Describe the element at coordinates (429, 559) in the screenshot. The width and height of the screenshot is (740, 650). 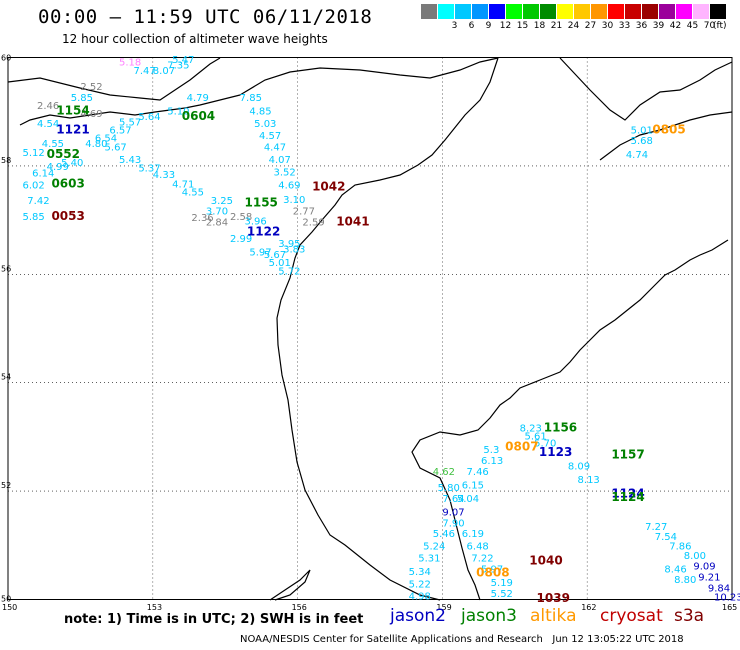
I see `wave-height-value: 5.31` at that location.